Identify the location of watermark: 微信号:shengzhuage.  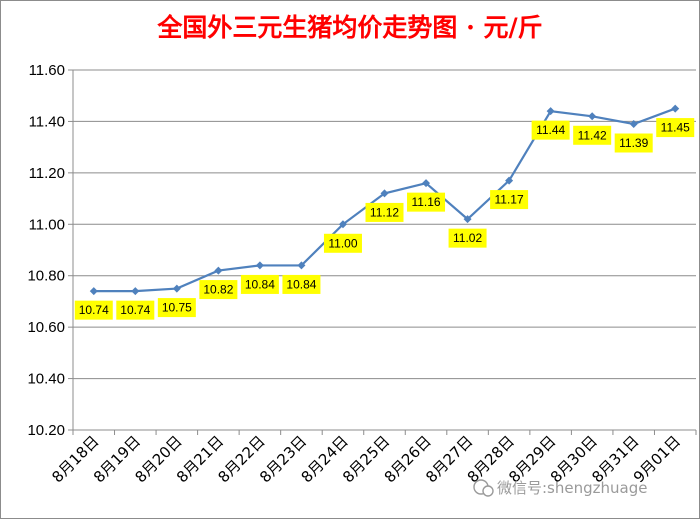
(560, 488).